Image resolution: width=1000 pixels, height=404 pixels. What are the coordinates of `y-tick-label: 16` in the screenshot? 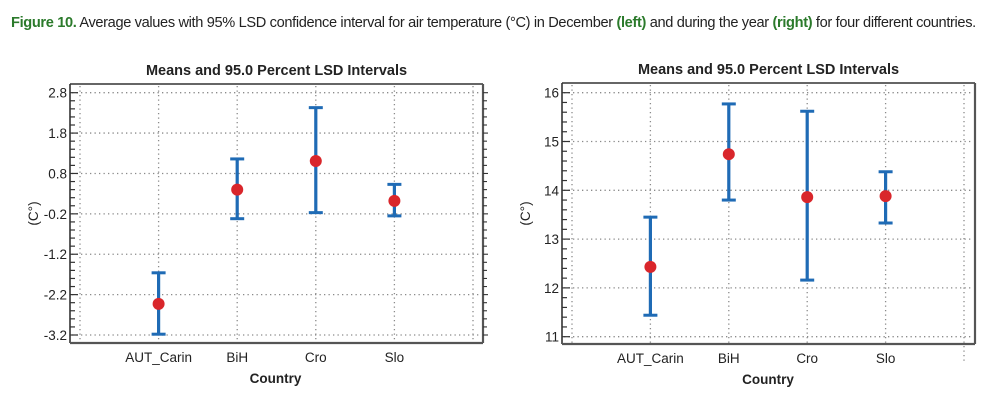 It's located at (551, 93).